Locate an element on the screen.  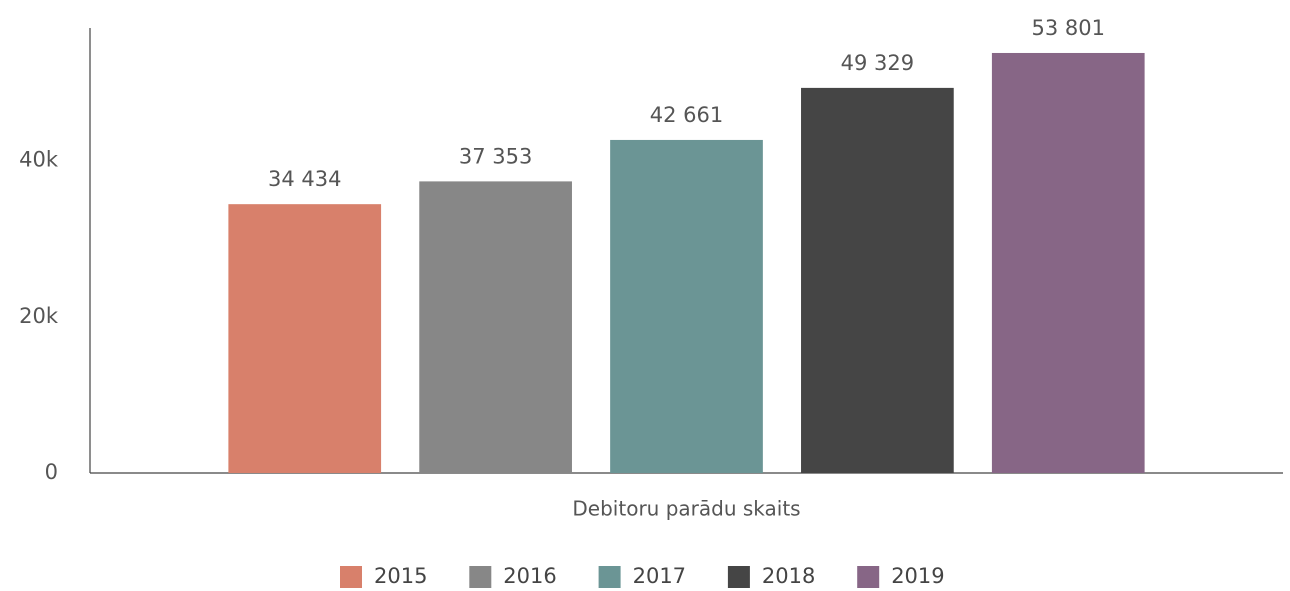
value-label: 53 801 is located at coordinates (1068, 28).